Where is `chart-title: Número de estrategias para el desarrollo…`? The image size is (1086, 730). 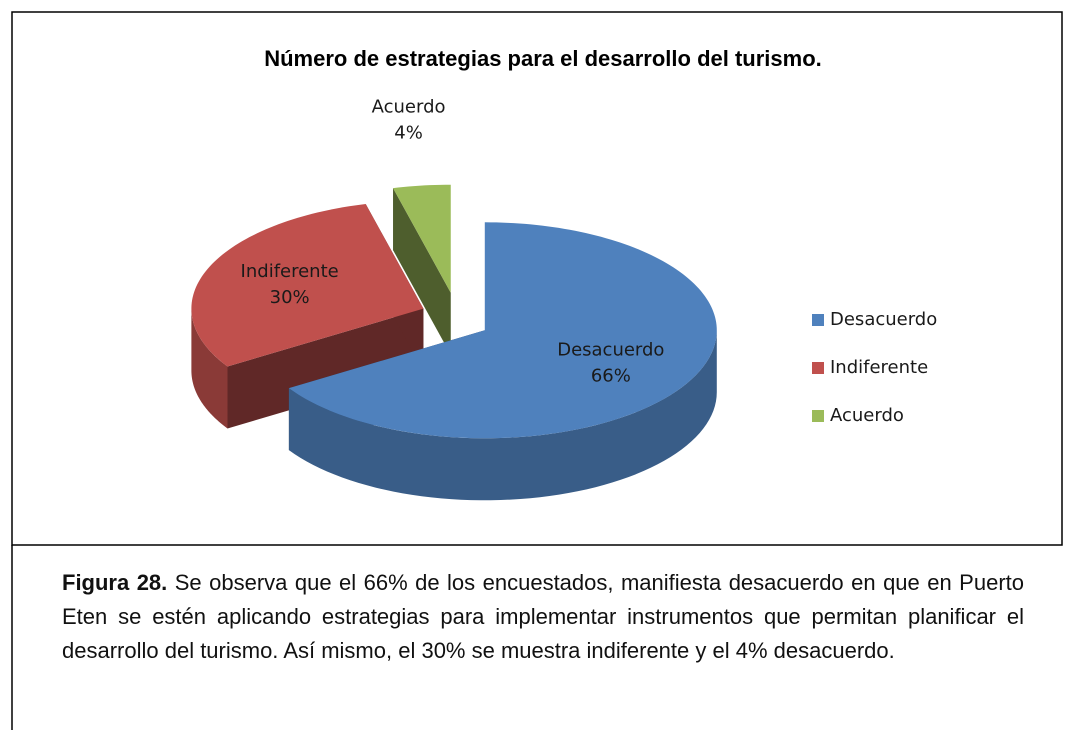 chart-title: Número de estrategias para el desarrollo… is located at coordinates (543, 58).